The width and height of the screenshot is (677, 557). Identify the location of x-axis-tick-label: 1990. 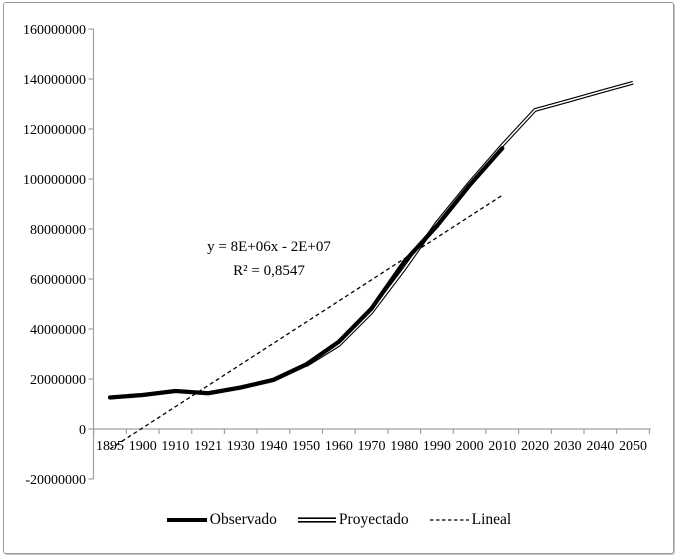
(437, 446).